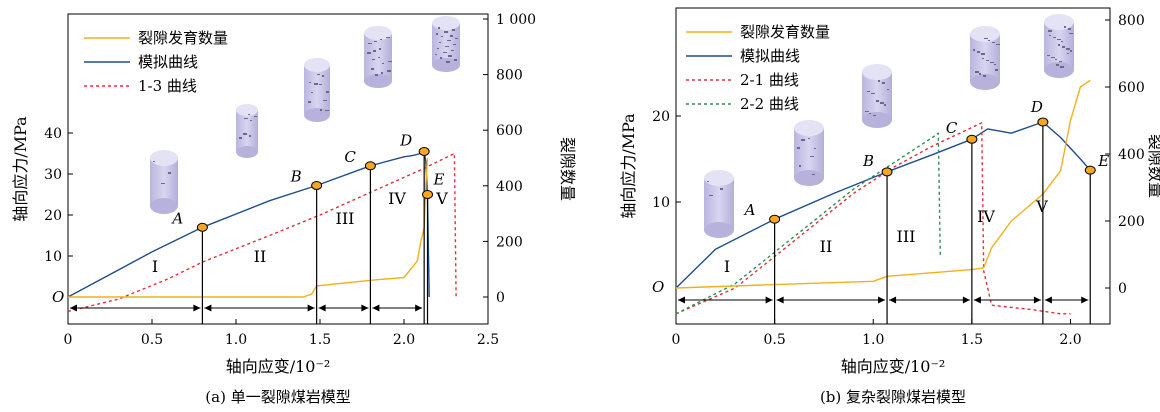  What do you see at coordinates (345, 218) in the screenshot?
I see `stage-label-3: III` at bounding box center [345, 218].